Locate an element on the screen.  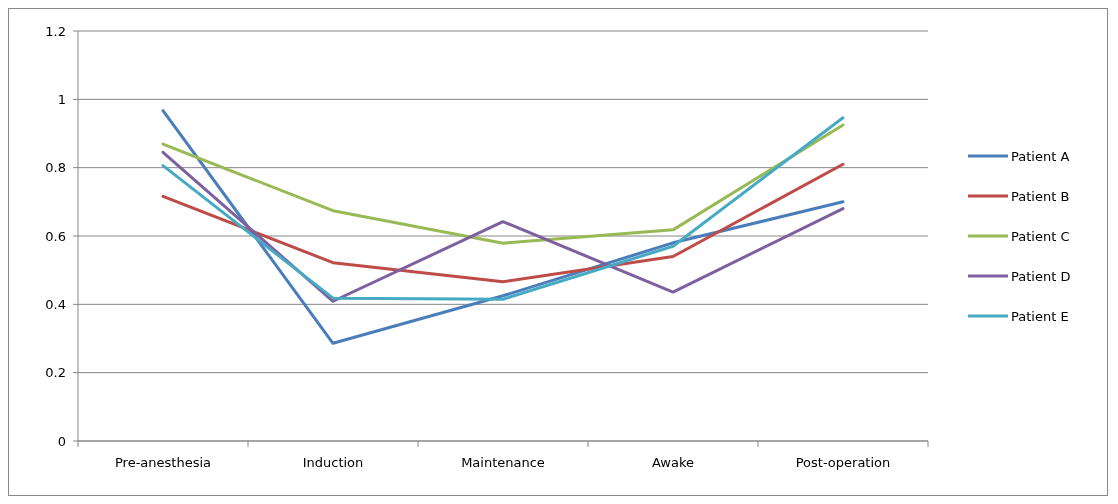
y-tick-label: 1.2 is located at coordinates (55, 31).